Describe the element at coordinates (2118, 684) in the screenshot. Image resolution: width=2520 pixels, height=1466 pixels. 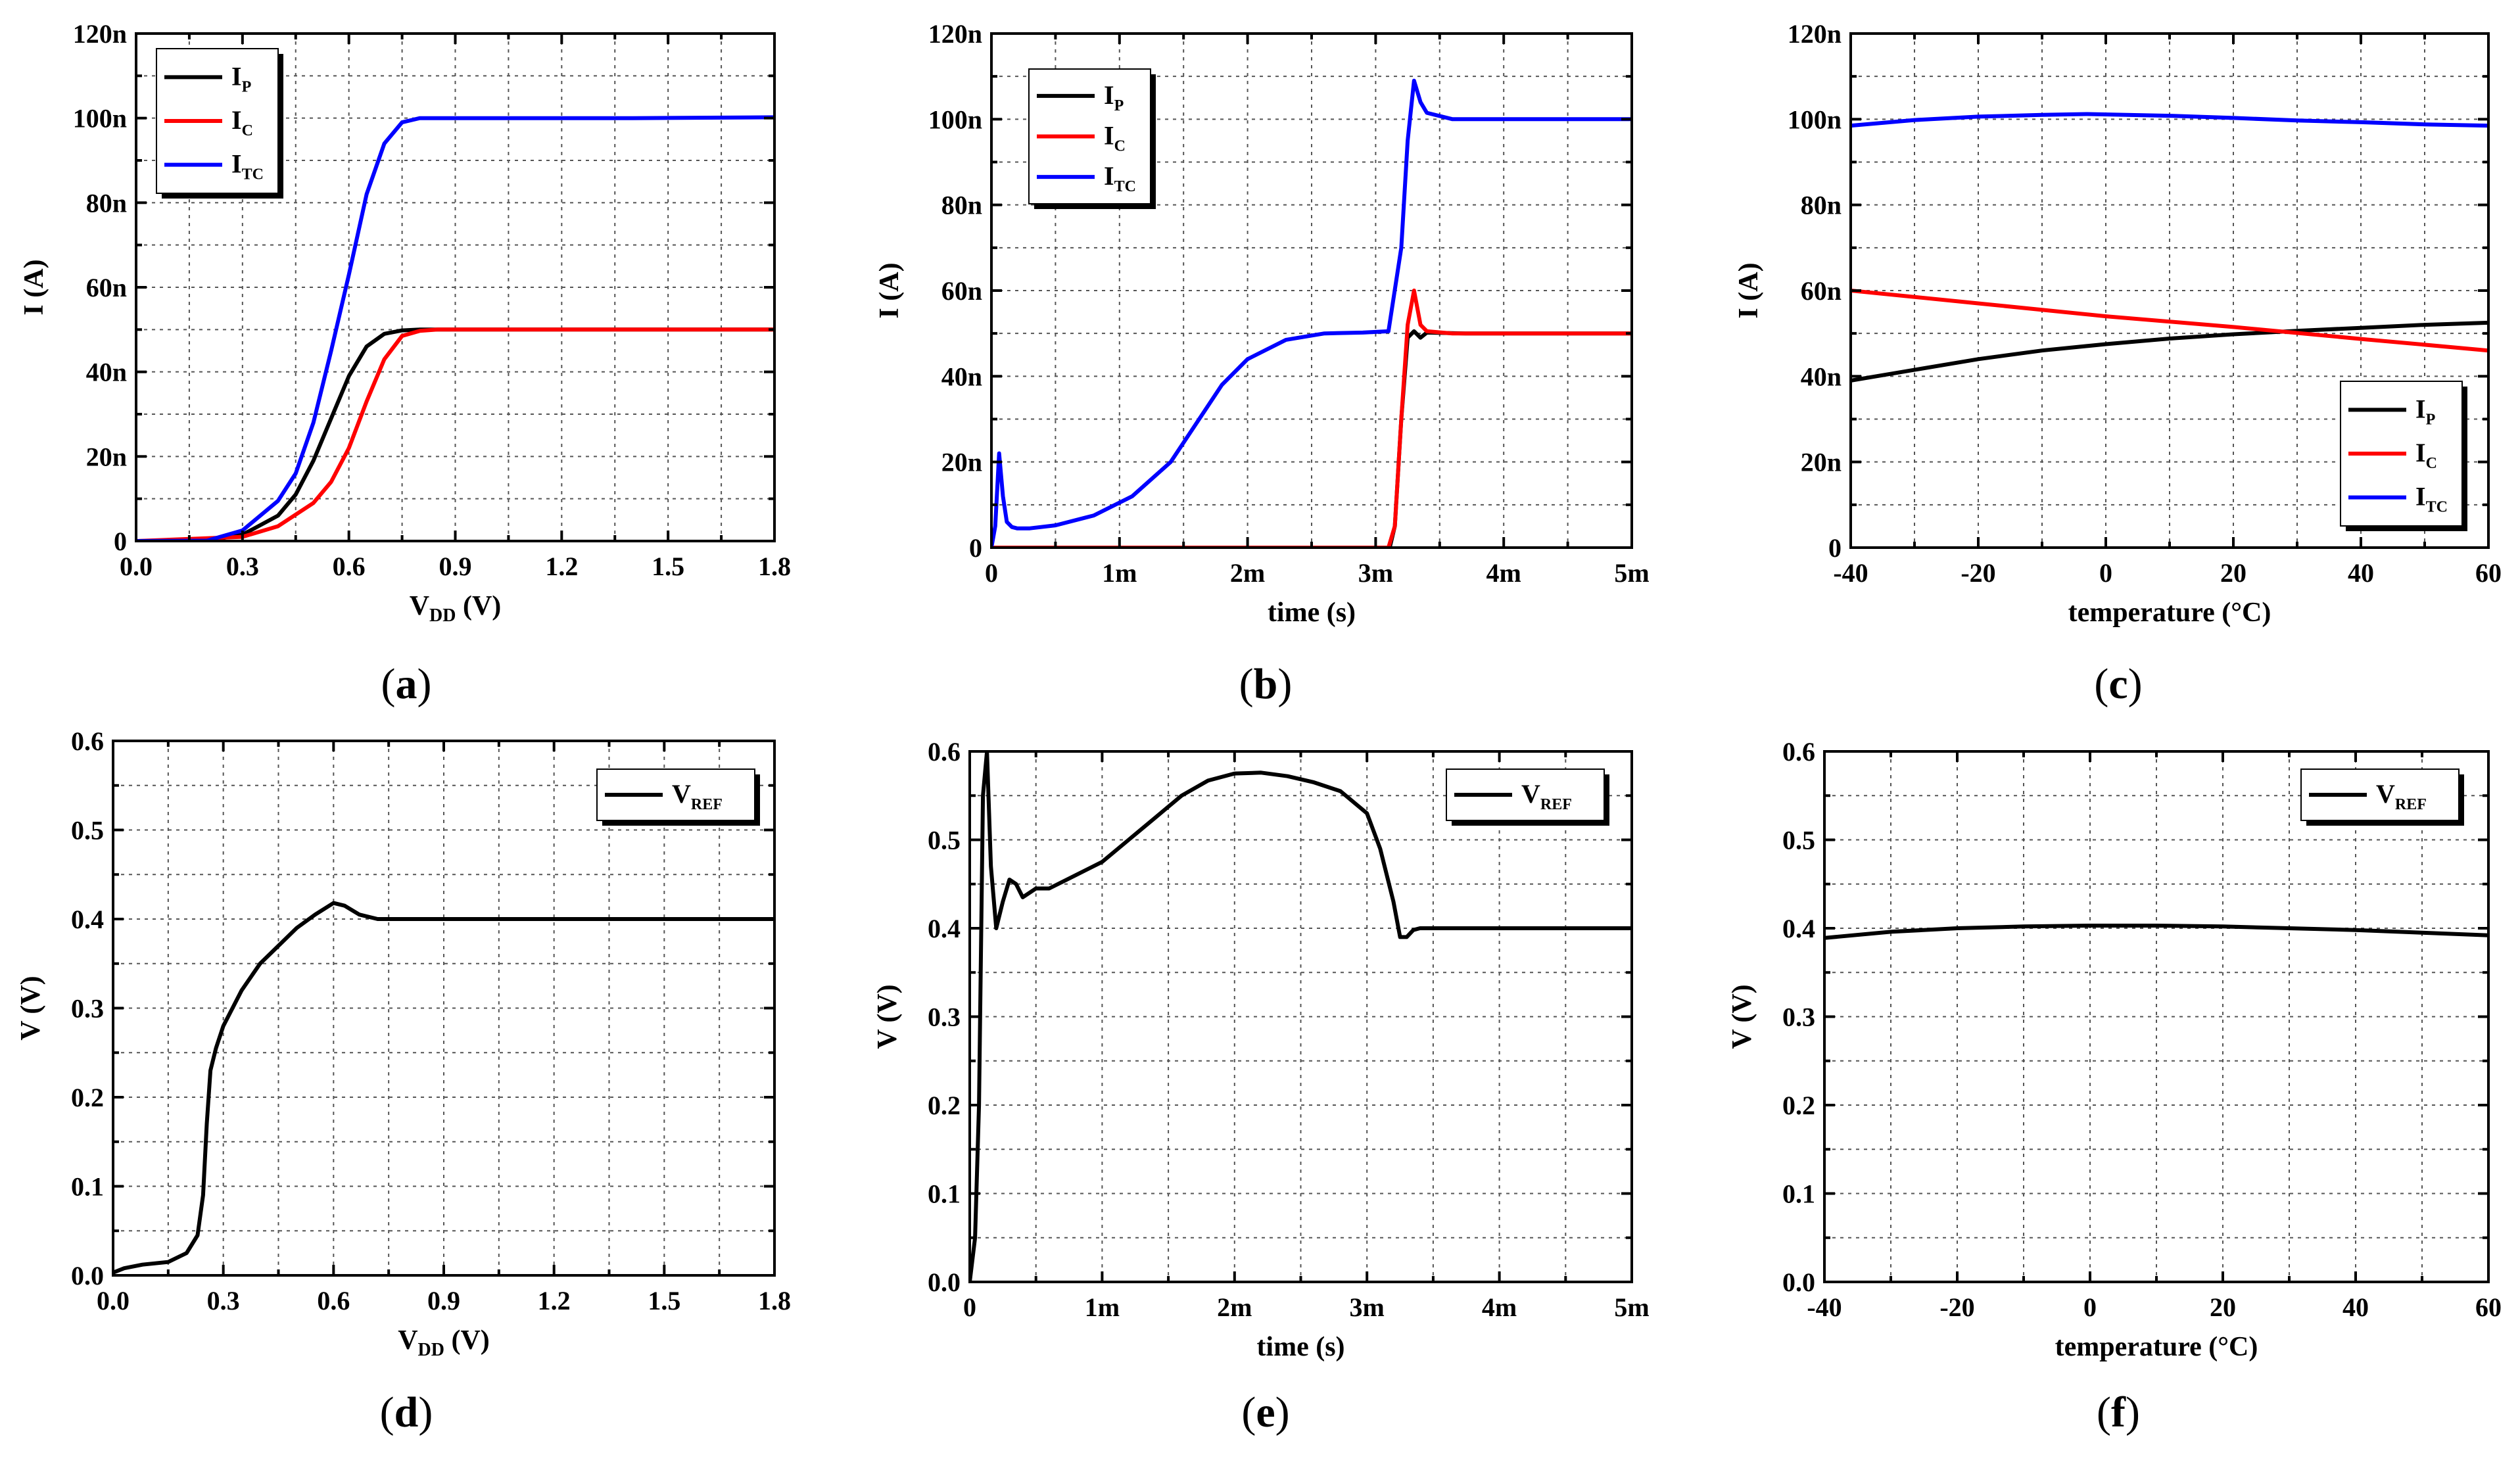
I see `panel-caption: (c)` at that location.